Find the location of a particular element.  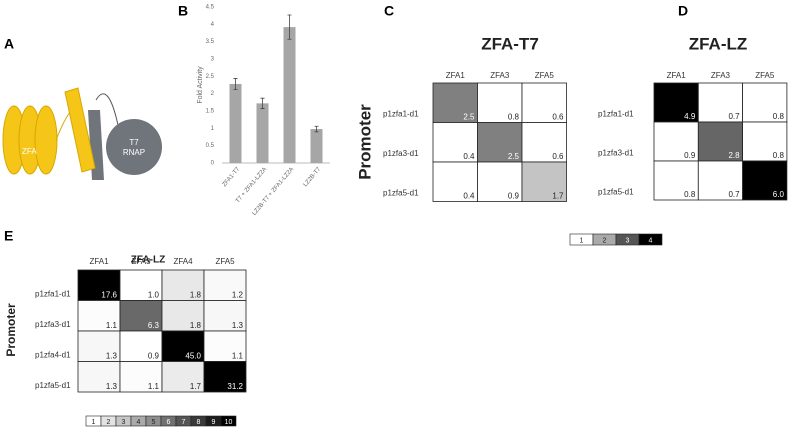

cell-value: 4.9 is located at coordinates (690, 116).